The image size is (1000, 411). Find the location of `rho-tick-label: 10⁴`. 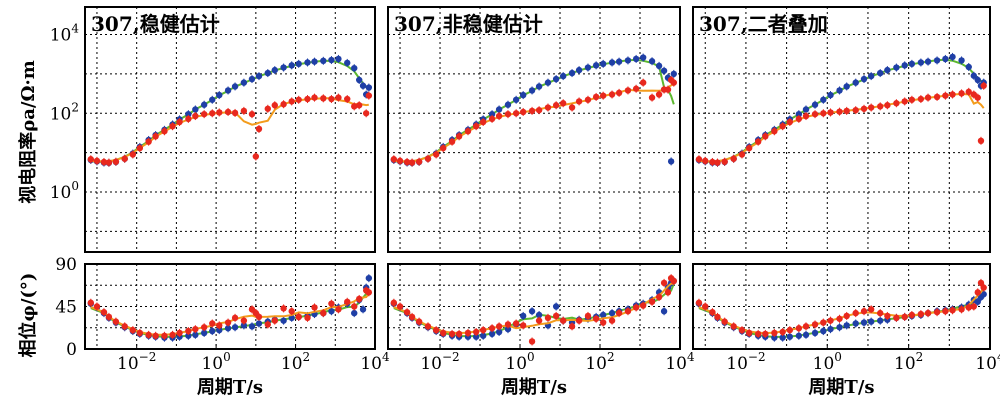

rho-tick-label: 10⁴ is located at coordinates (65, 34).